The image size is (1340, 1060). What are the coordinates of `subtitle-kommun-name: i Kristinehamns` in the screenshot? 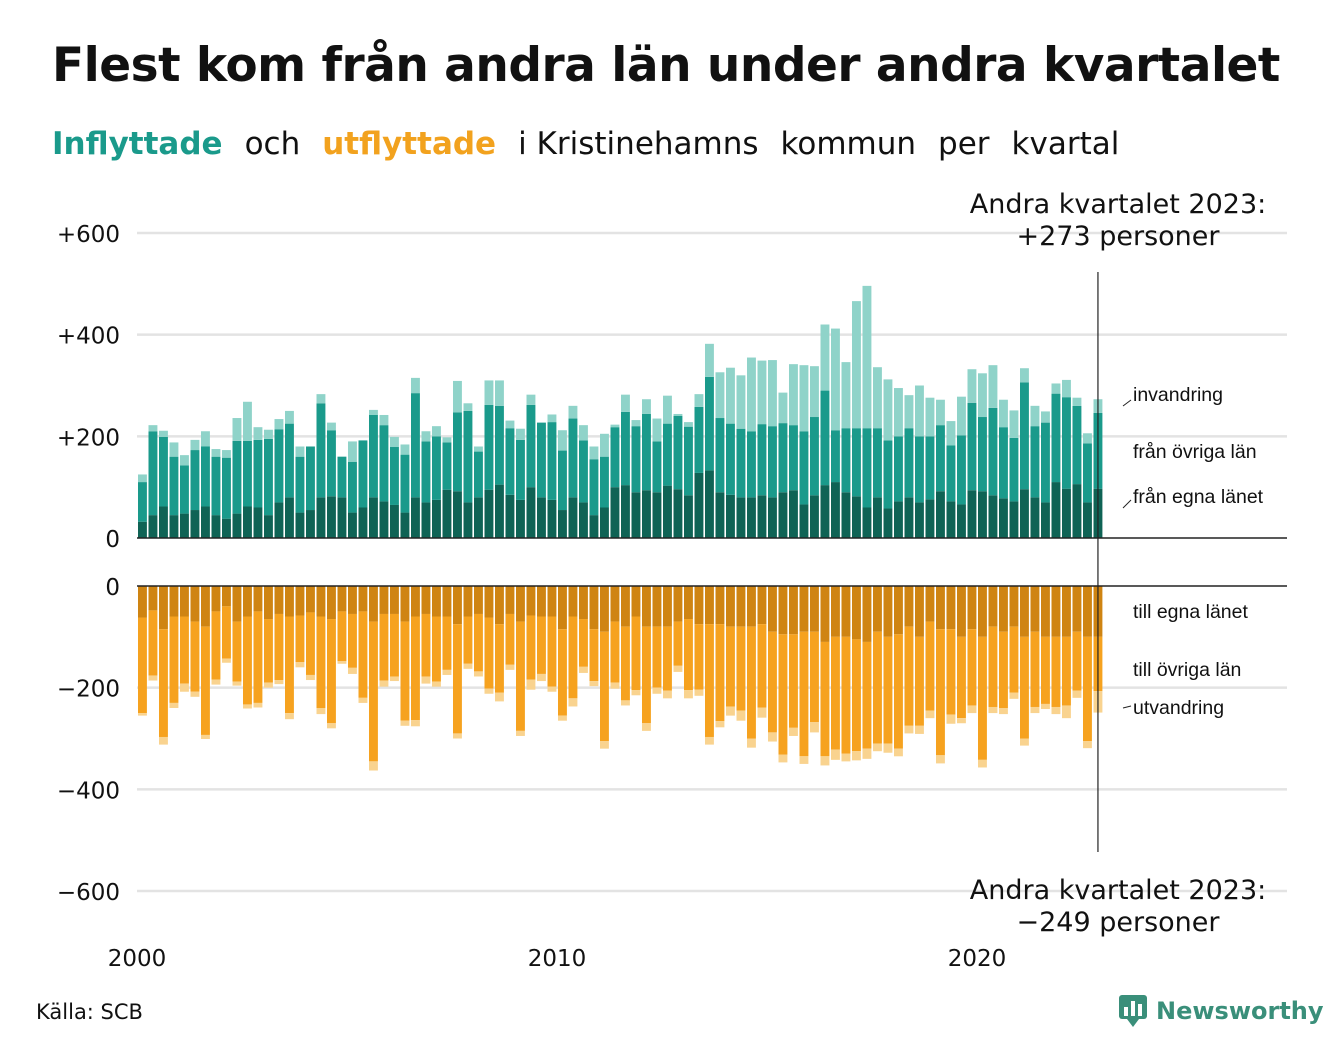 It's located at (638, 144).